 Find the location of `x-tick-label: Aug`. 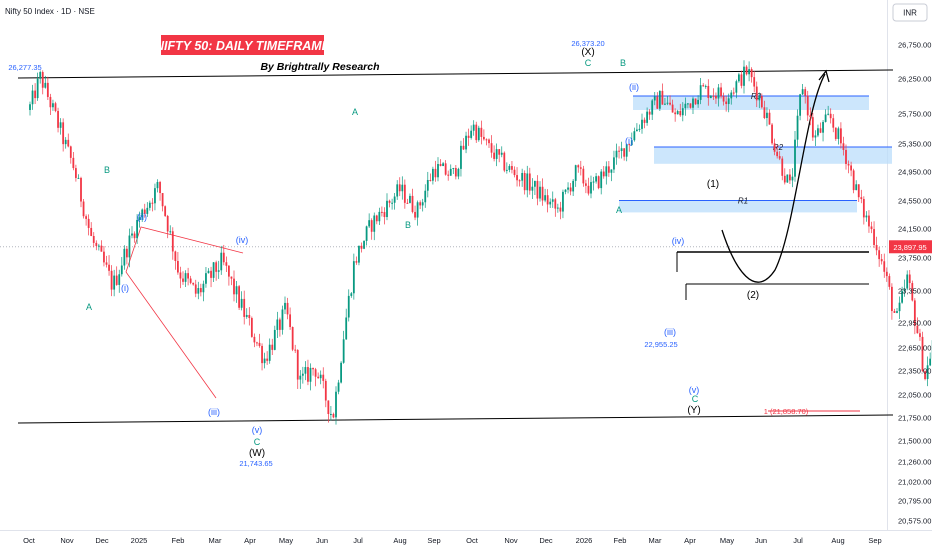

x-tick-label: Aug is located at coordinates (399, 540).